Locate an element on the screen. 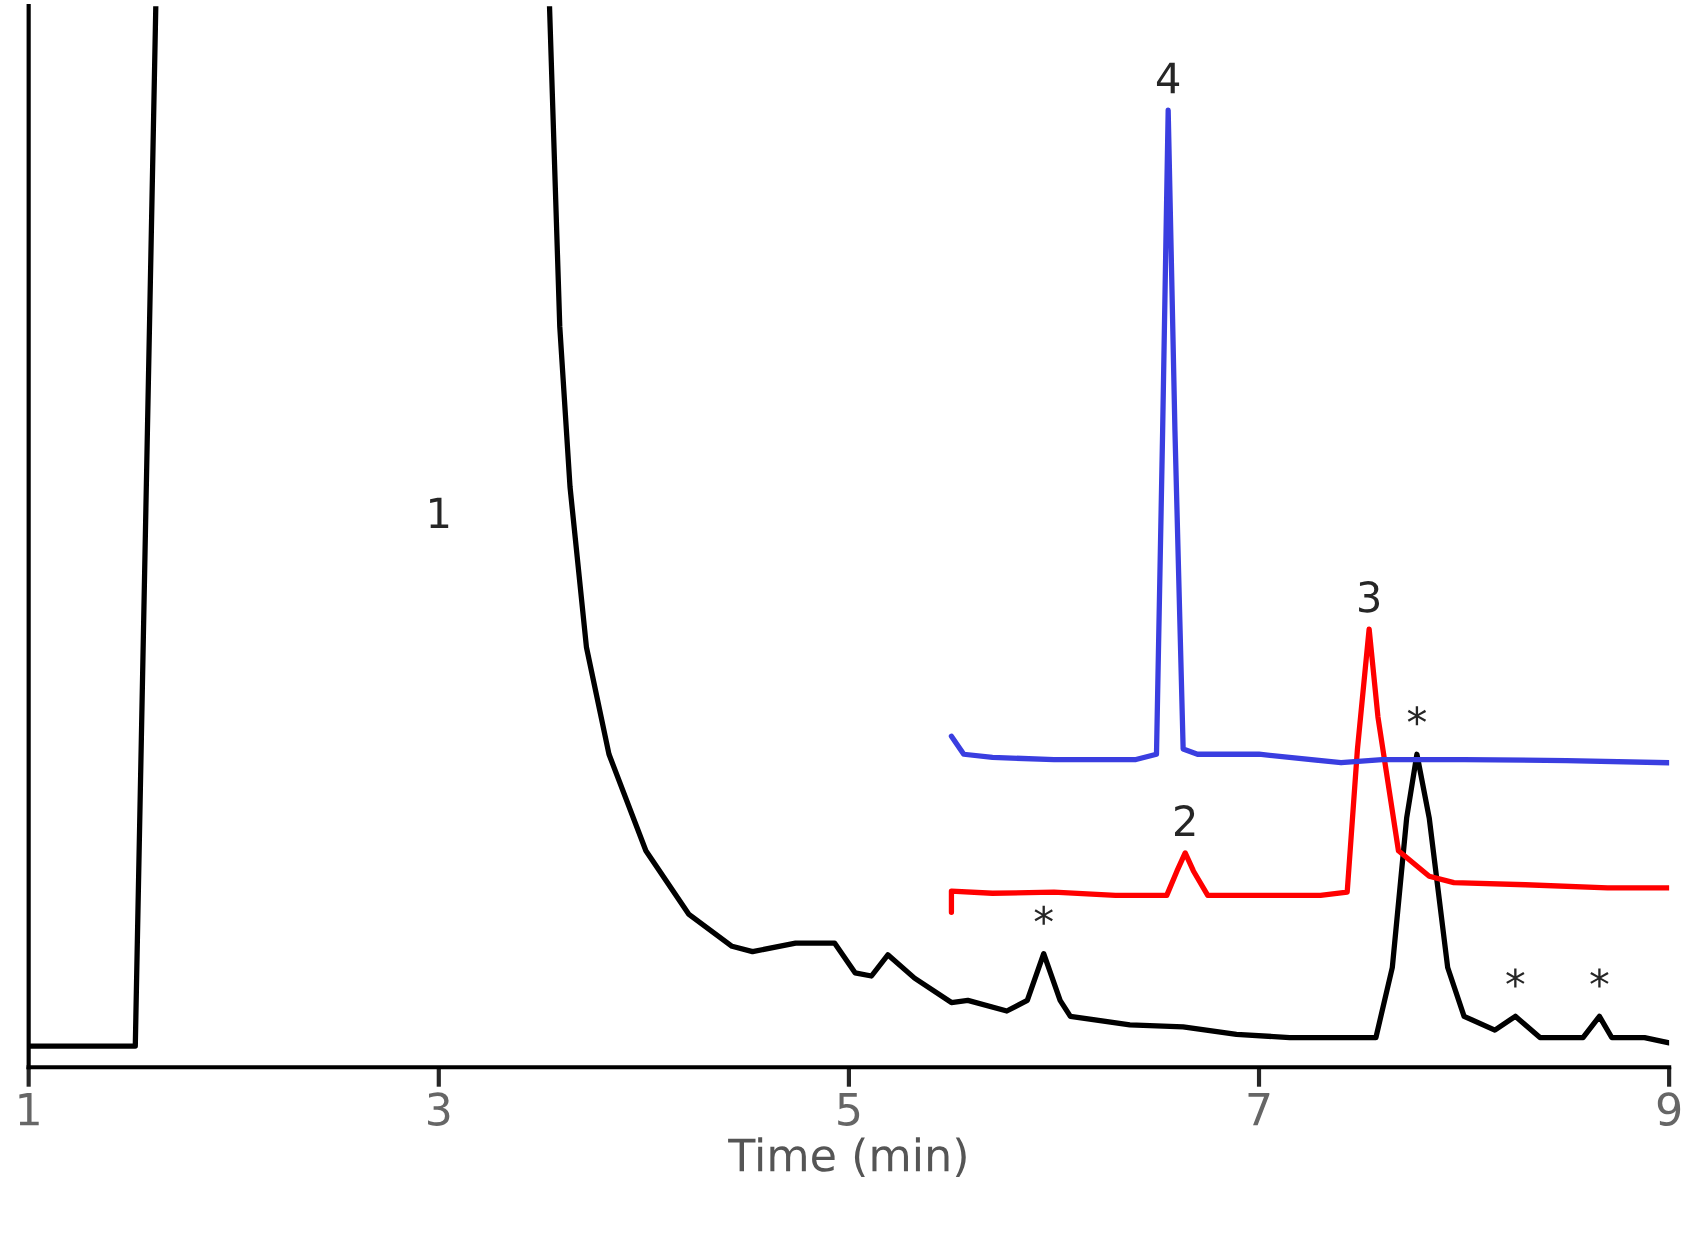 This screenshot has width=1686, height=1241. x-axis-title: Time (min) is located at coordinates (847, 1157).